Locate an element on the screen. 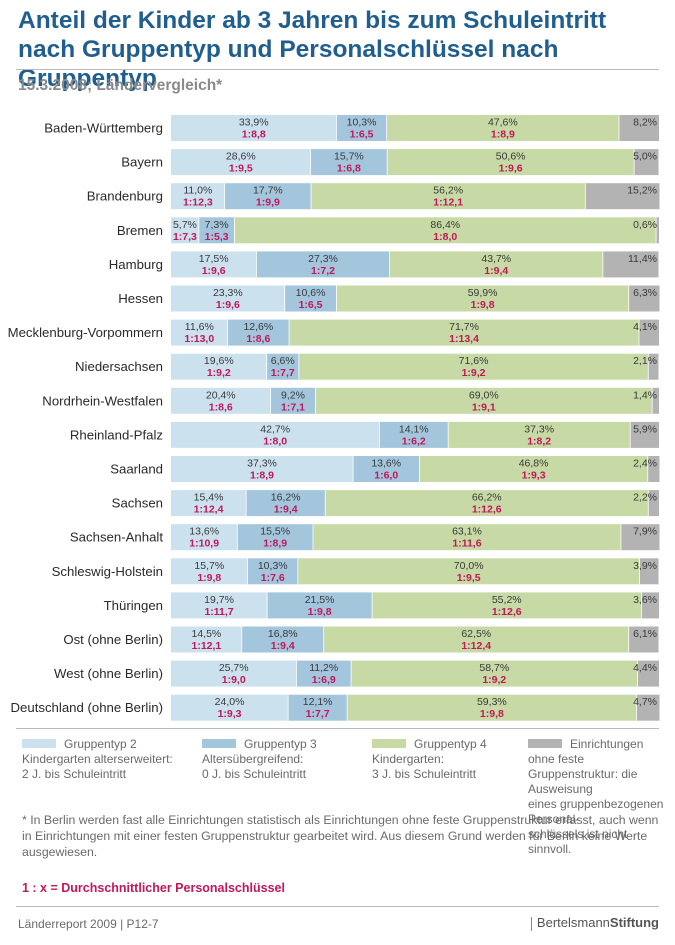 This screenshot has height=945, width=675. percent-label: 7,3% is located at coordinates (217, 225).